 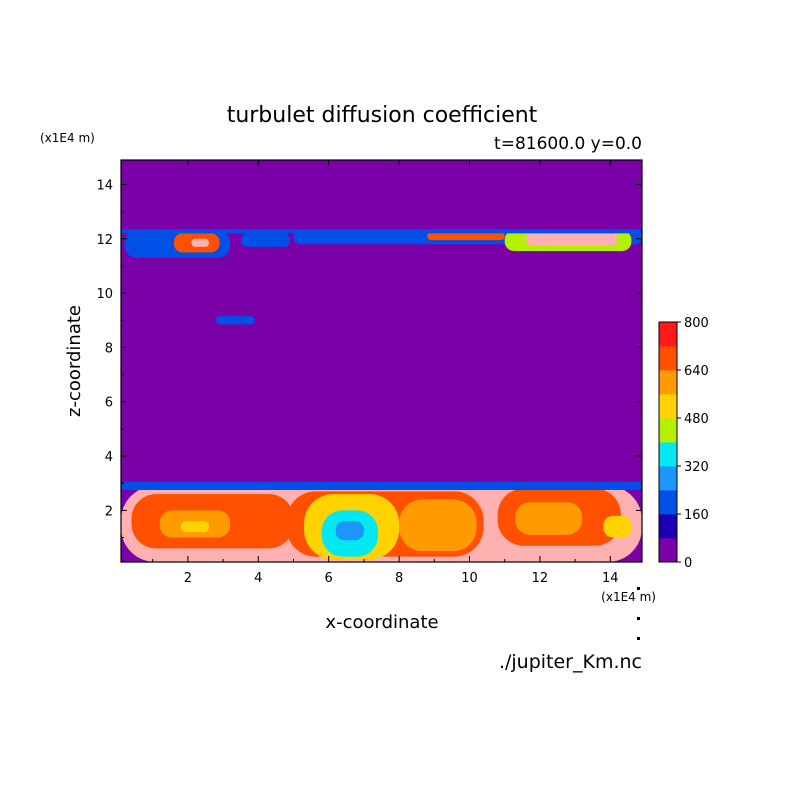 What do you see at coordinates (382, 115) in the screenshot?
I see `chart-title: turbulet diffusion coefficient` at bounding box center [382, 115].